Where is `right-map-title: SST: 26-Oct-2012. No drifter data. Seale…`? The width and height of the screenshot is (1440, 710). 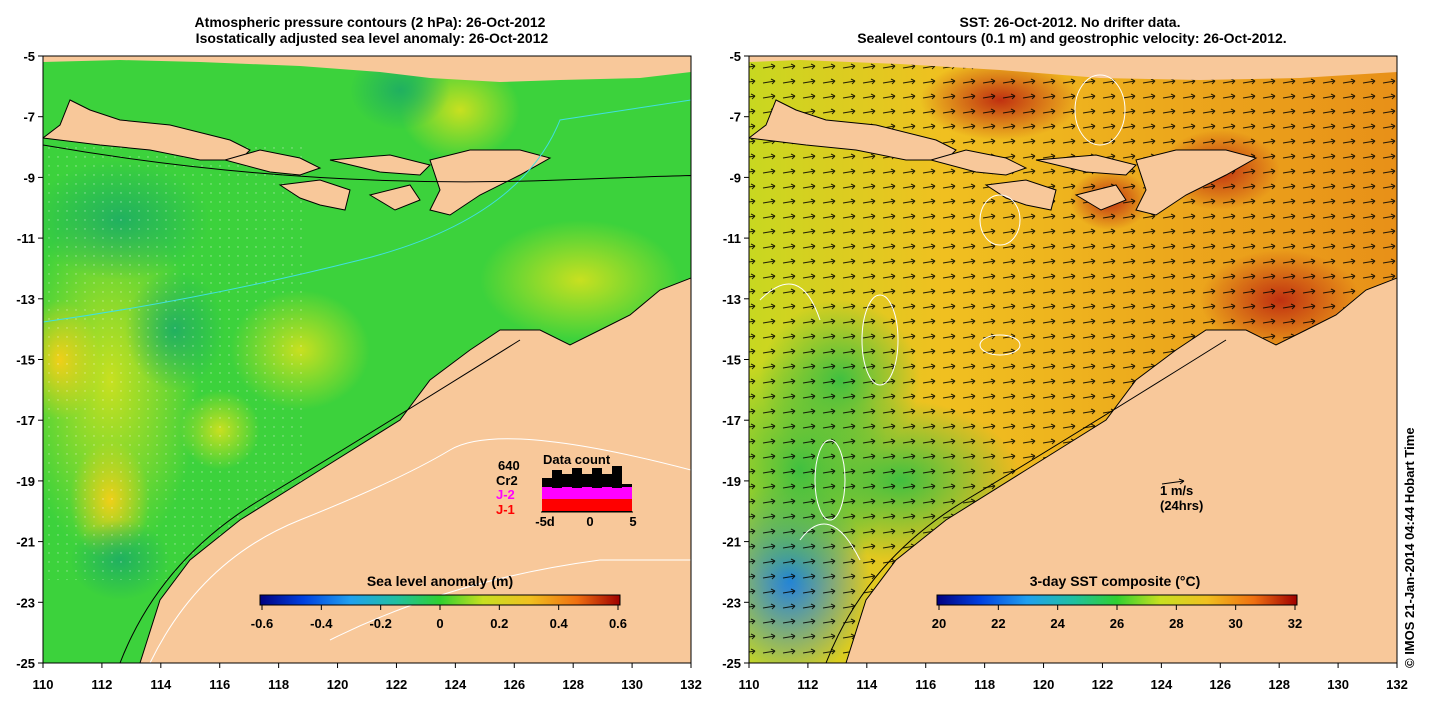
right-map-title: SST: 26-Oct-2012. No drifter data. Seale… is located at coordinates (1070, 30).